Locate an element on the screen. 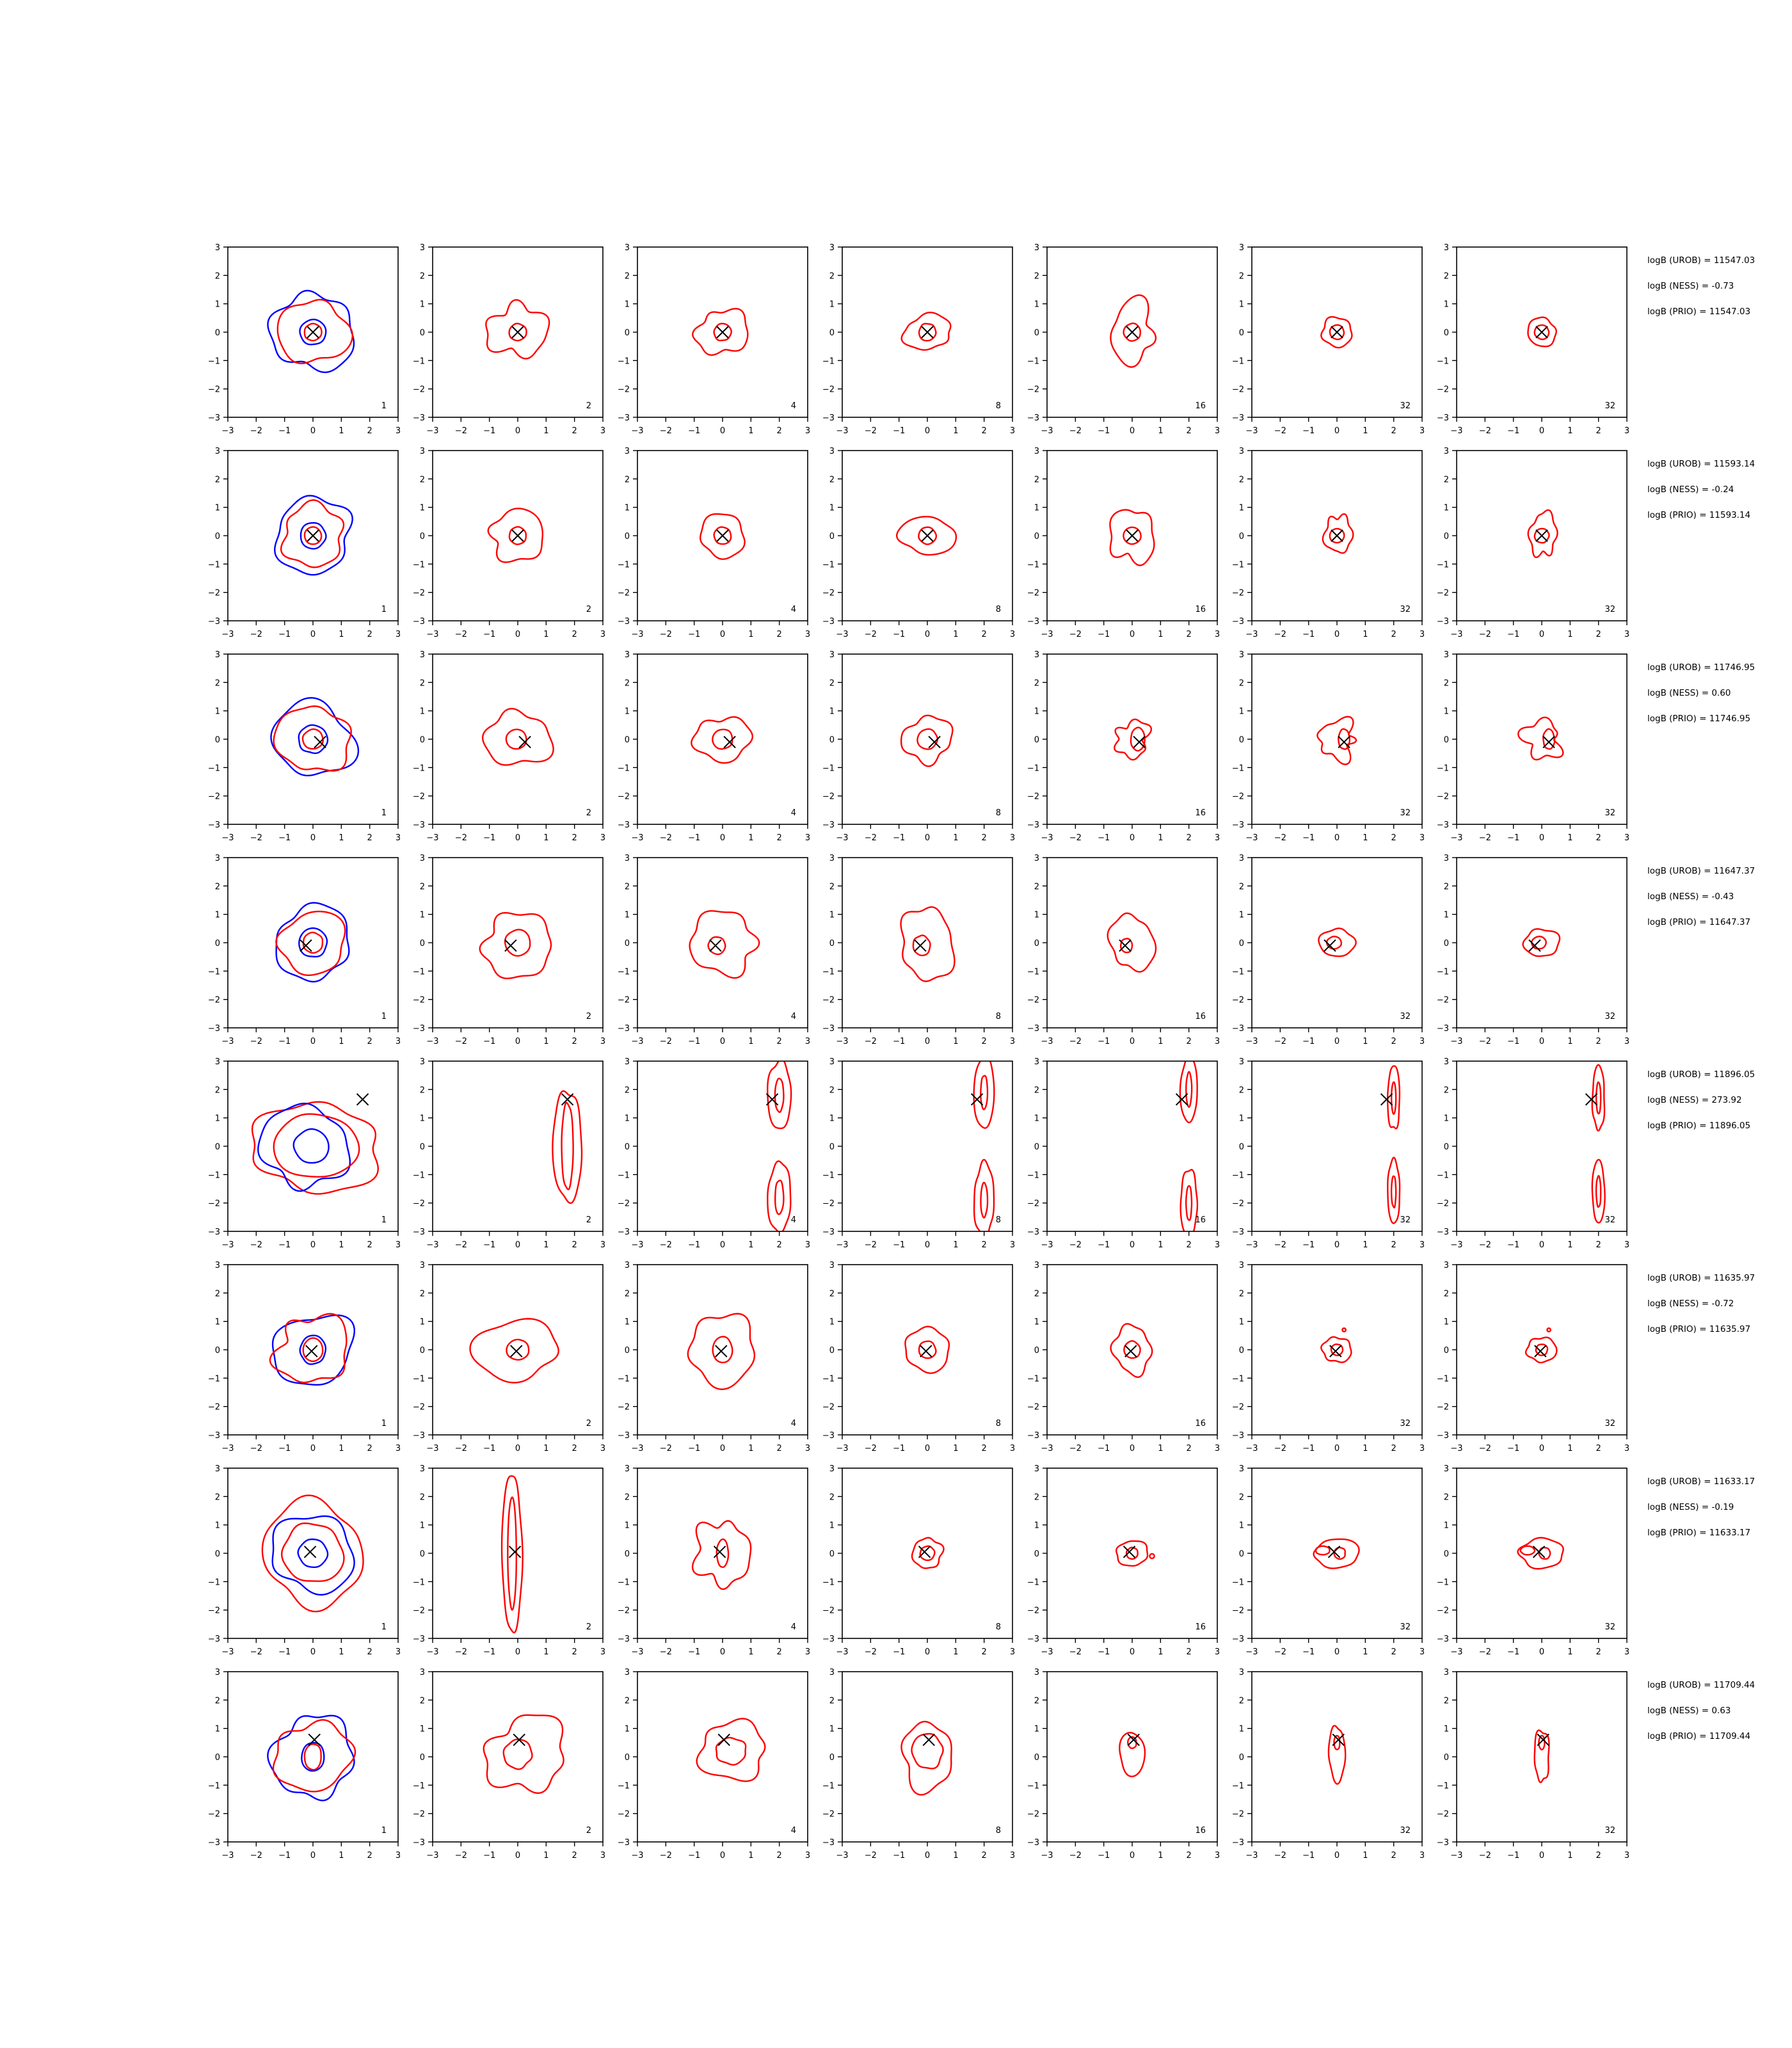  panel-r1-c5: −3−3 −2 −2 −1 −1 0 0 1 1 2 2 3 3 16 is located at coordinates (1123, 339).